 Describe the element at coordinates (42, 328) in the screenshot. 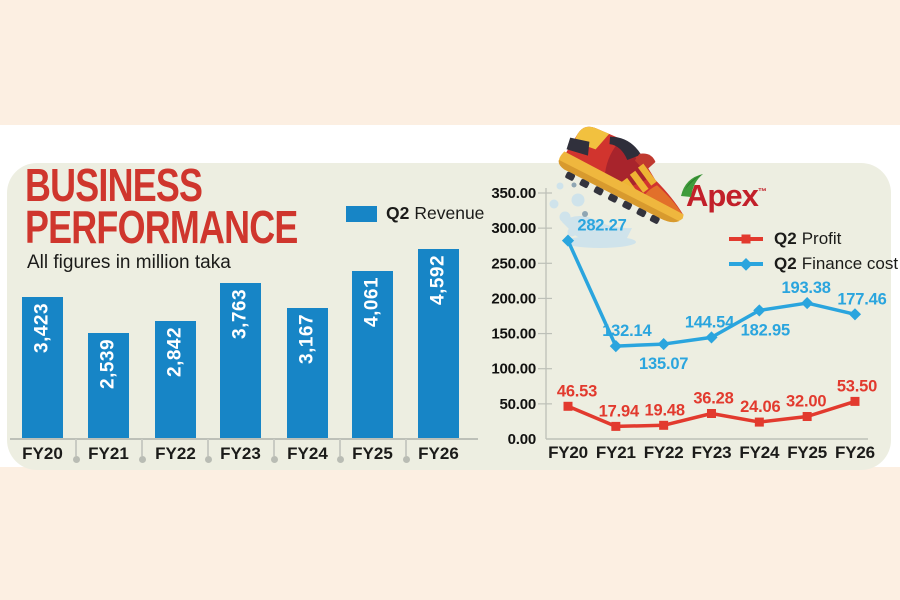

I see `bar-value-label: 3,423` at that location.